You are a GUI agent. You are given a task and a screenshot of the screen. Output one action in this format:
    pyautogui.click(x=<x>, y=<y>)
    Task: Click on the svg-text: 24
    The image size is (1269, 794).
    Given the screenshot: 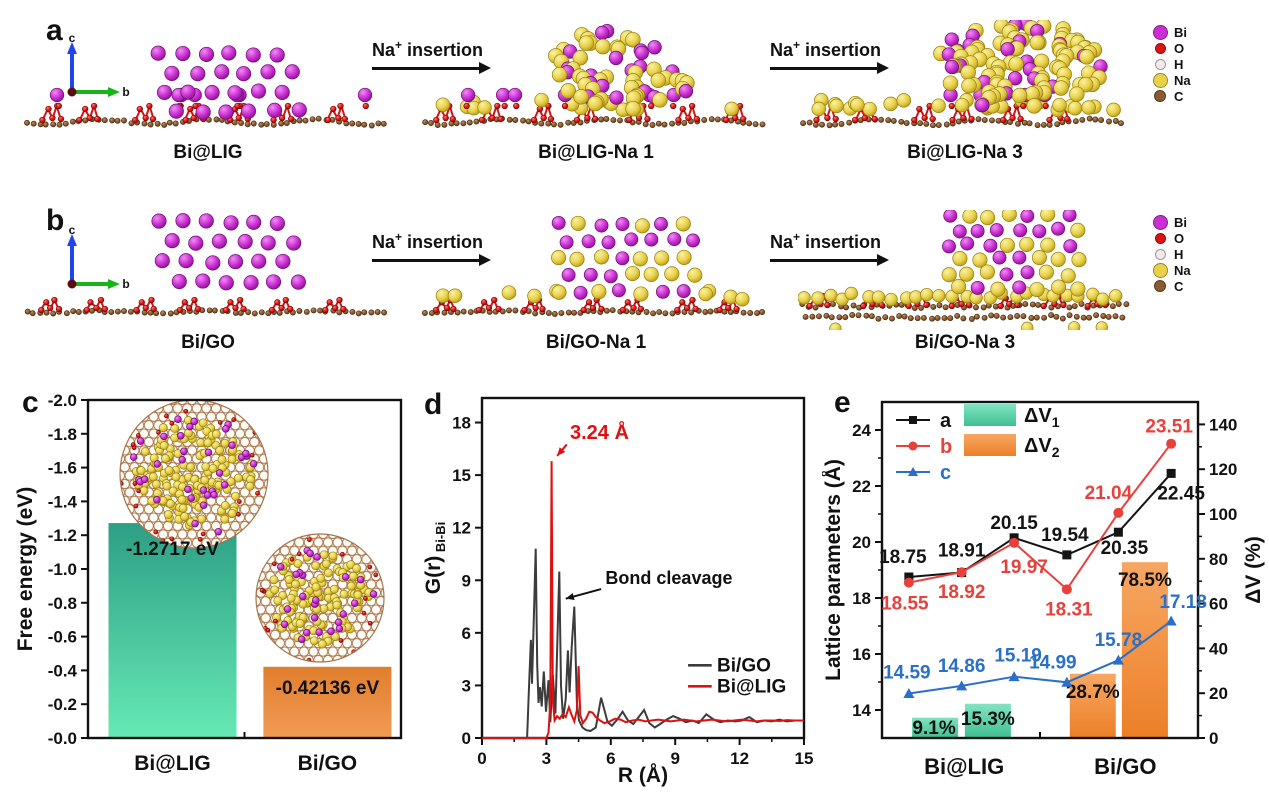 What is the action you would take?
    pyautogui.click(x=861, y=430)
    